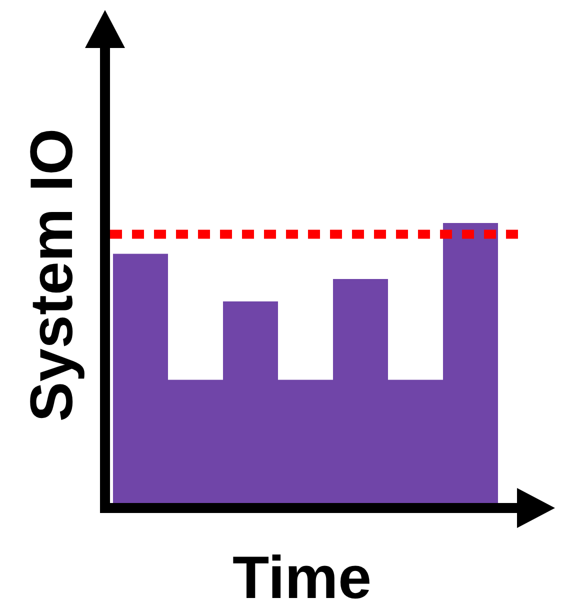  What do you see at coordinates (302, 575) in the screenshot?
I see `x-axis-title: Time` at bounding box center [302, 575].